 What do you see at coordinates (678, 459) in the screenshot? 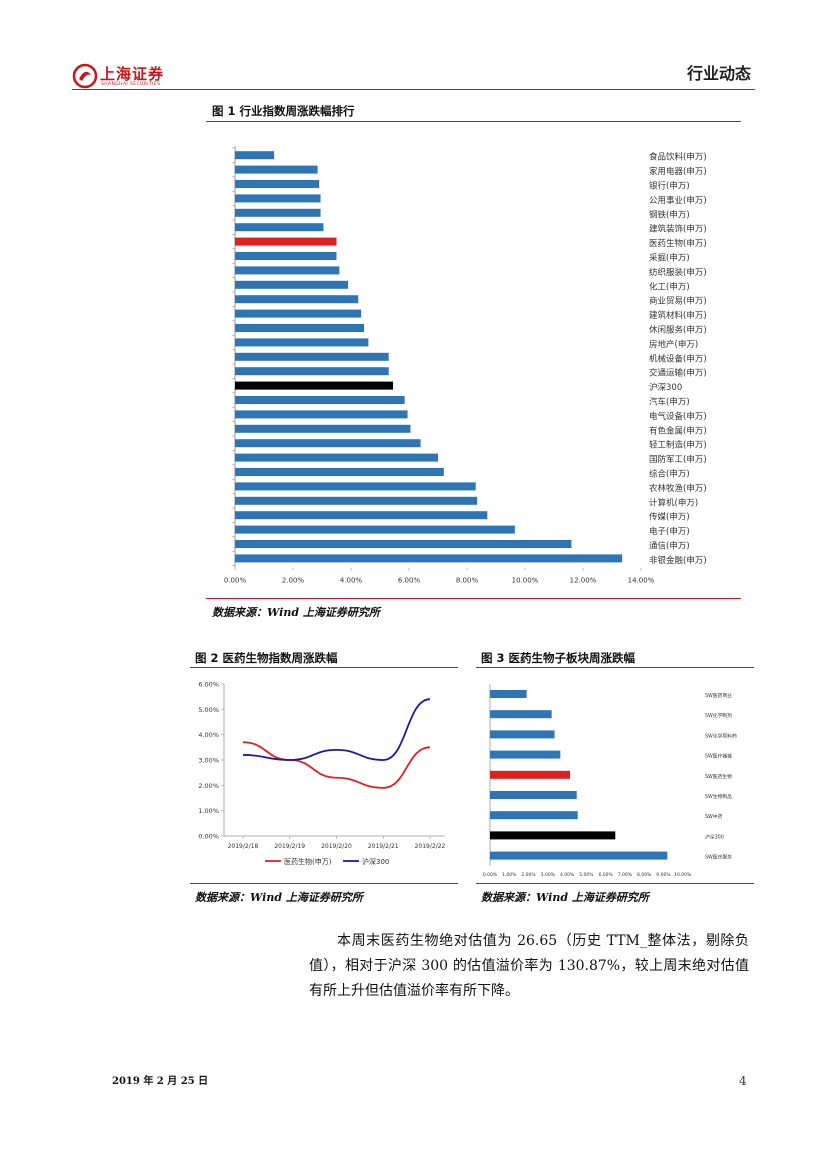
I see `fig1-category-label: 国防军工(申万)` at bounding box center [678, 459].